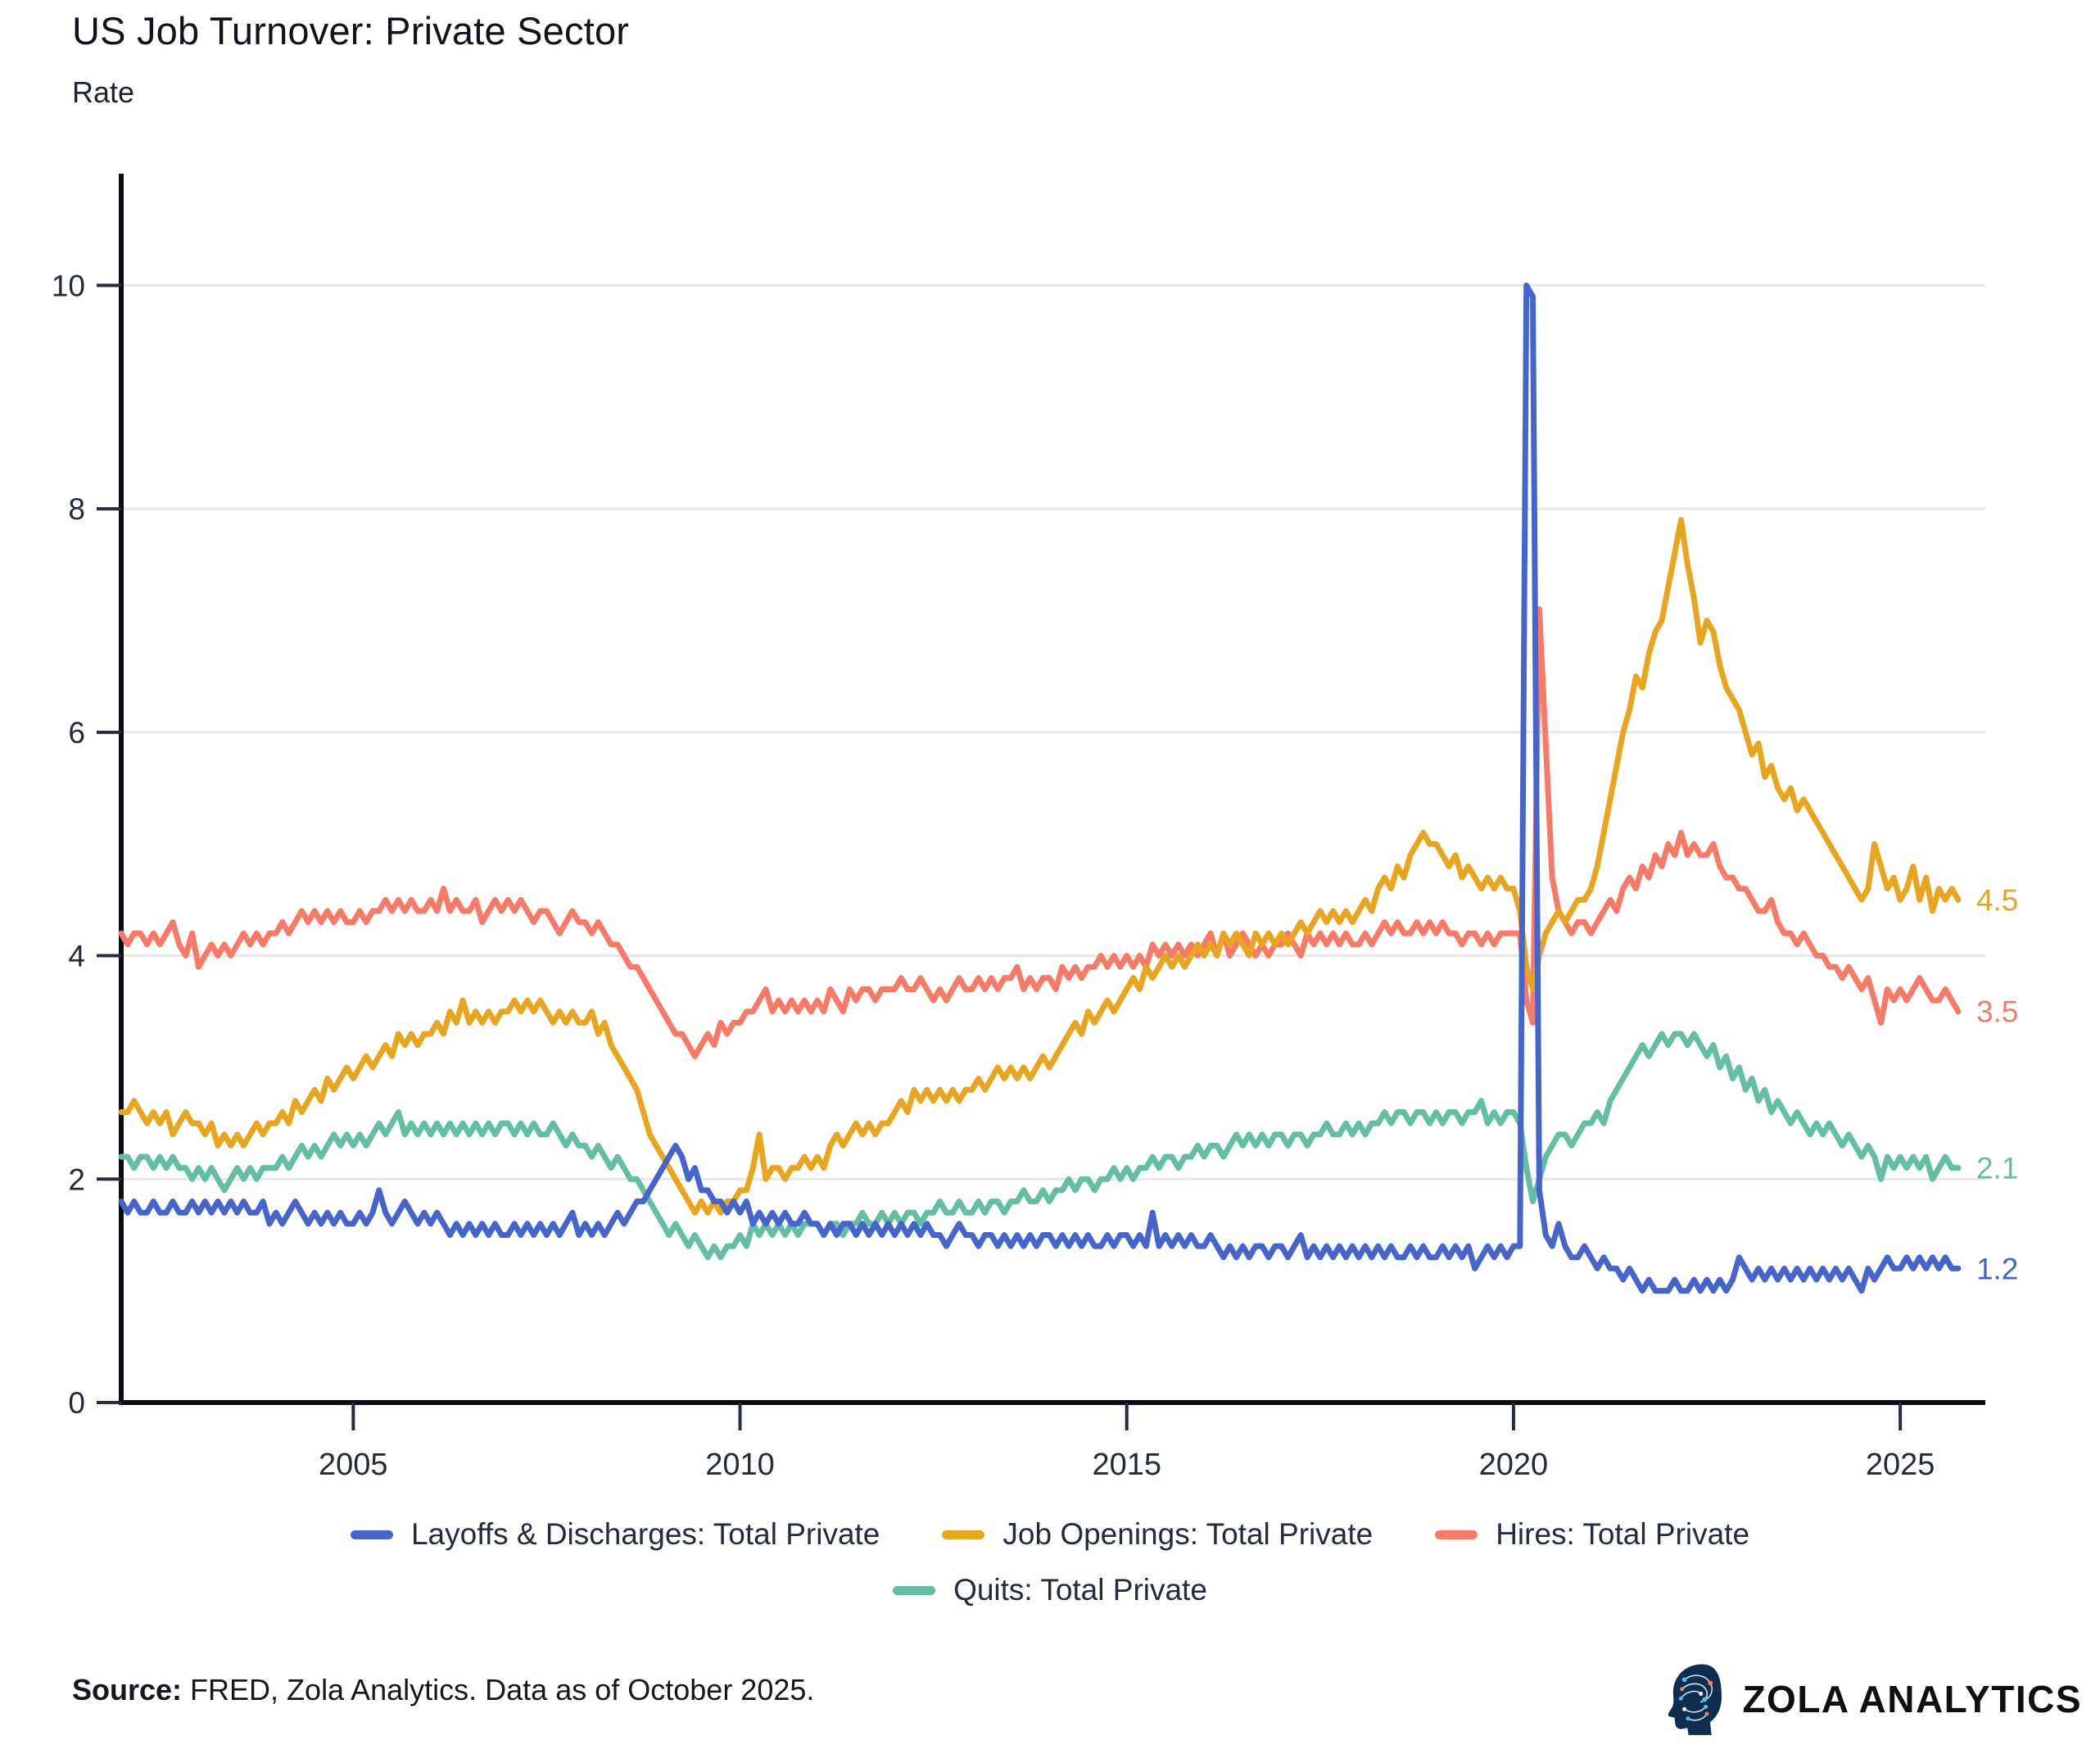  What do you see at coordinates (351, 30) in the screenshot?
I see `chart-title: US Job Turnover: Private Sector` at bounding box center [351, 30].